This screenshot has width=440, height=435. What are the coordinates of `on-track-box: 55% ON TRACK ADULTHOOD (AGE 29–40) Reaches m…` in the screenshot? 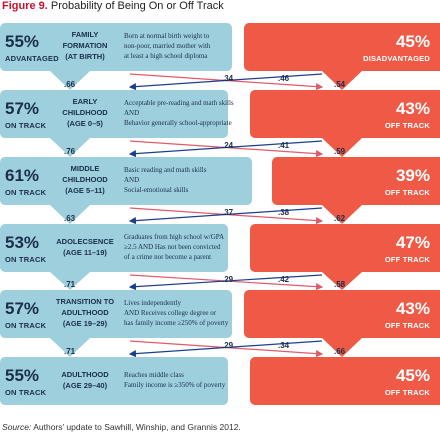 It's located at (114, 381).